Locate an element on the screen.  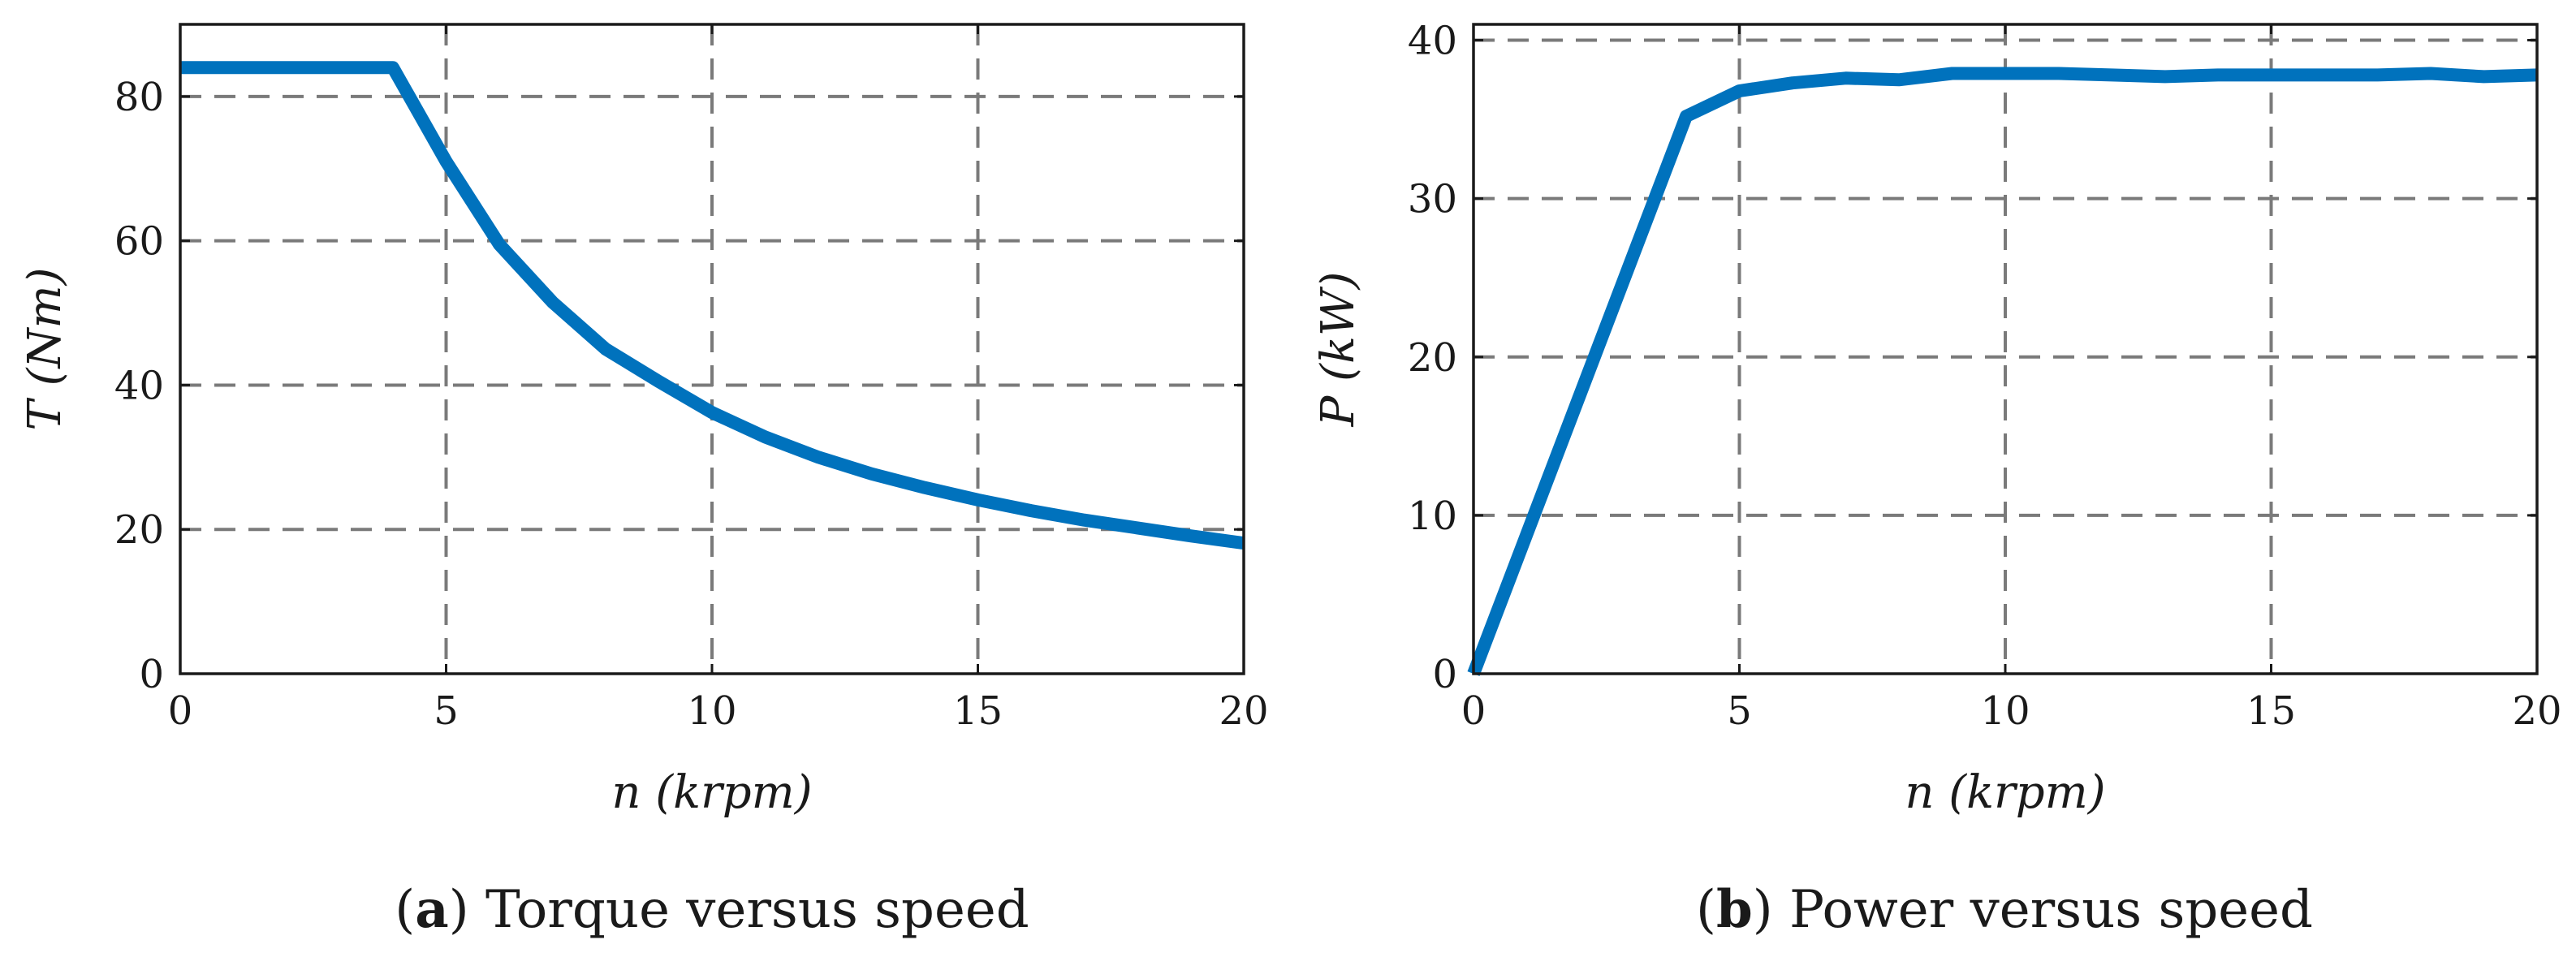
chart-b-xtick-label-0: 0 is located at coordinates (1473, 711).